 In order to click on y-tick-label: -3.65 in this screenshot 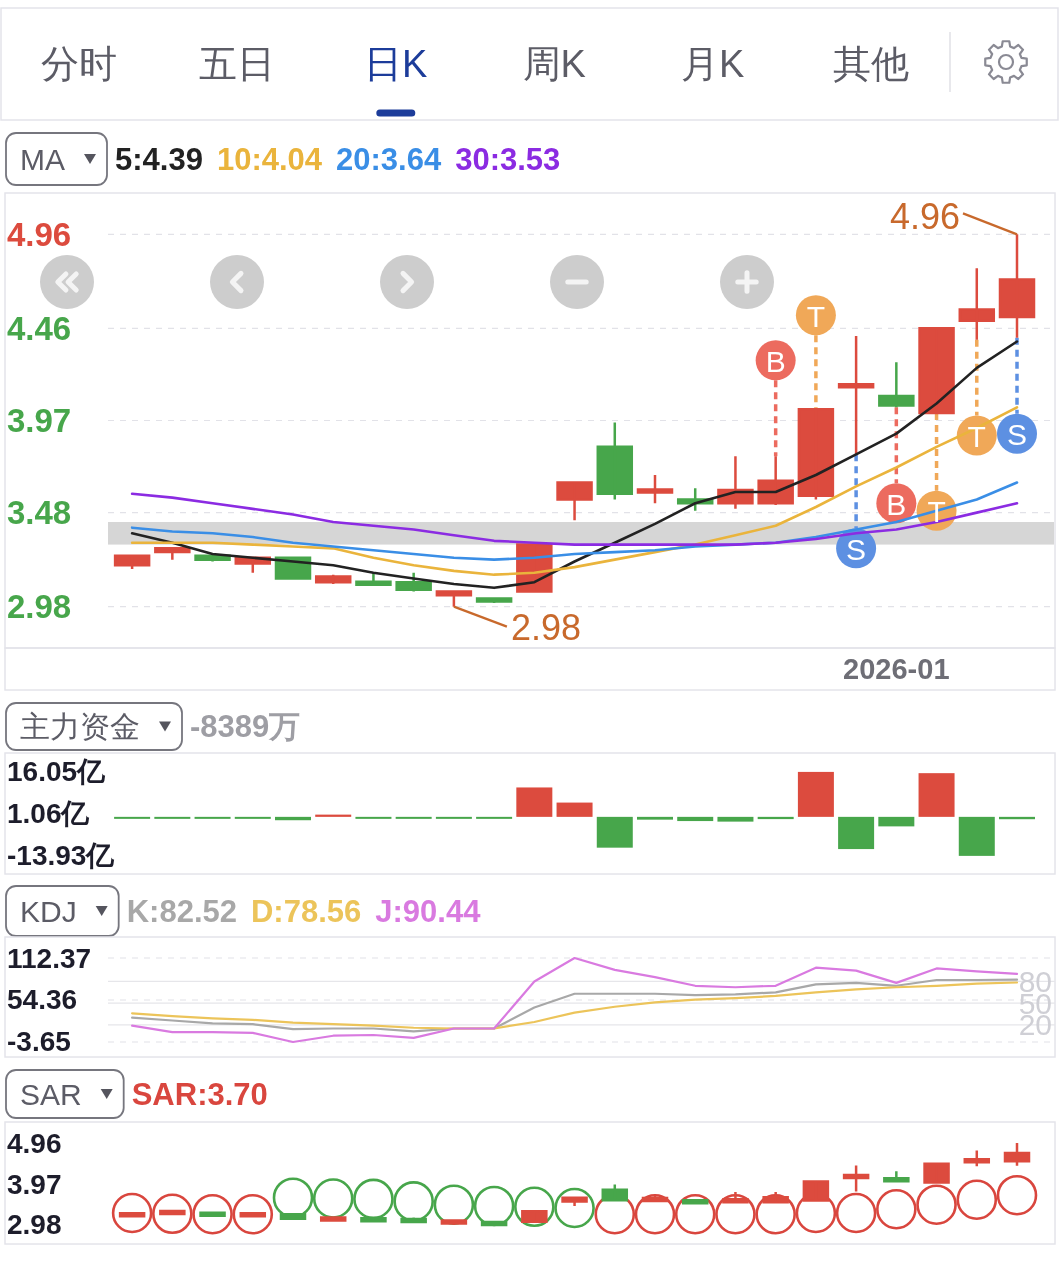, I will do `click(39, 1042)`.